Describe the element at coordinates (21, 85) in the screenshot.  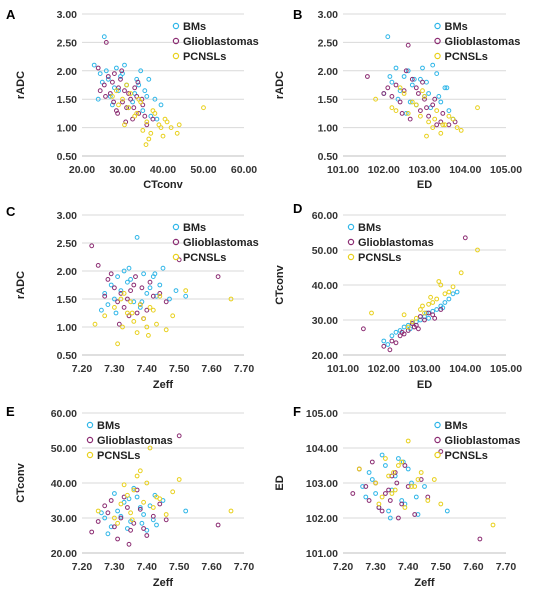
I see `panel-a-y-axis-label: rADC` at that location.